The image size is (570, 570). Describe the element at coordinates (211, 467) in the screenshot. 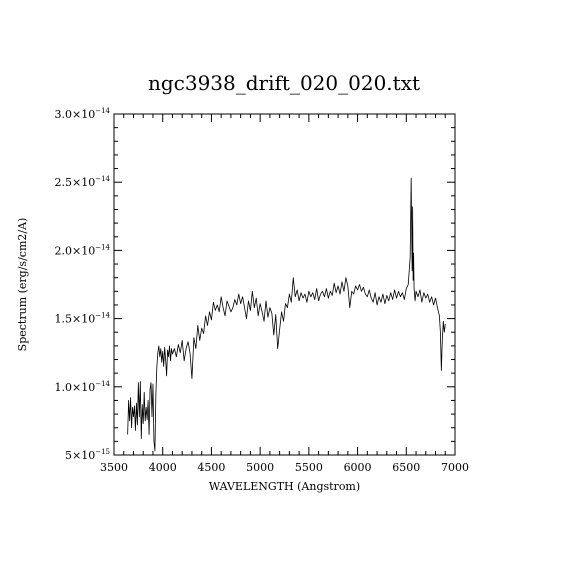

I see `x-tick-label: 4500` at that location.